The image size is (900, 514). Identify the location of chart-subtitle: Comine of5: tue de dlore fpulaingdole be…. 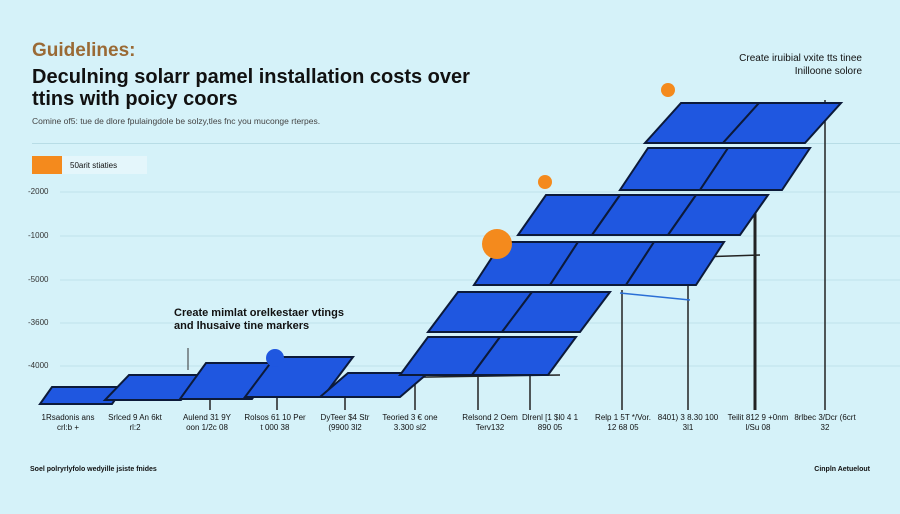
(176, 121).